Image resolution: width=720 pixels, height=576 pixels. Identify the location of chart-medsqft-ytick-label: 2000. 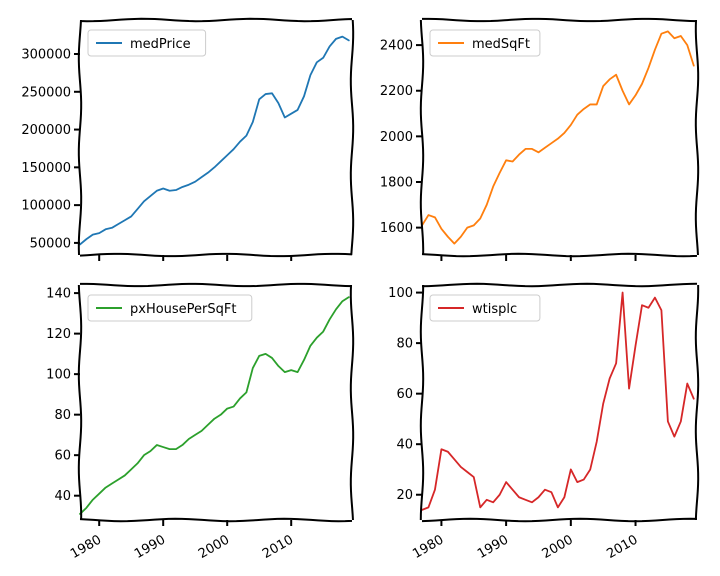
(396, 137).